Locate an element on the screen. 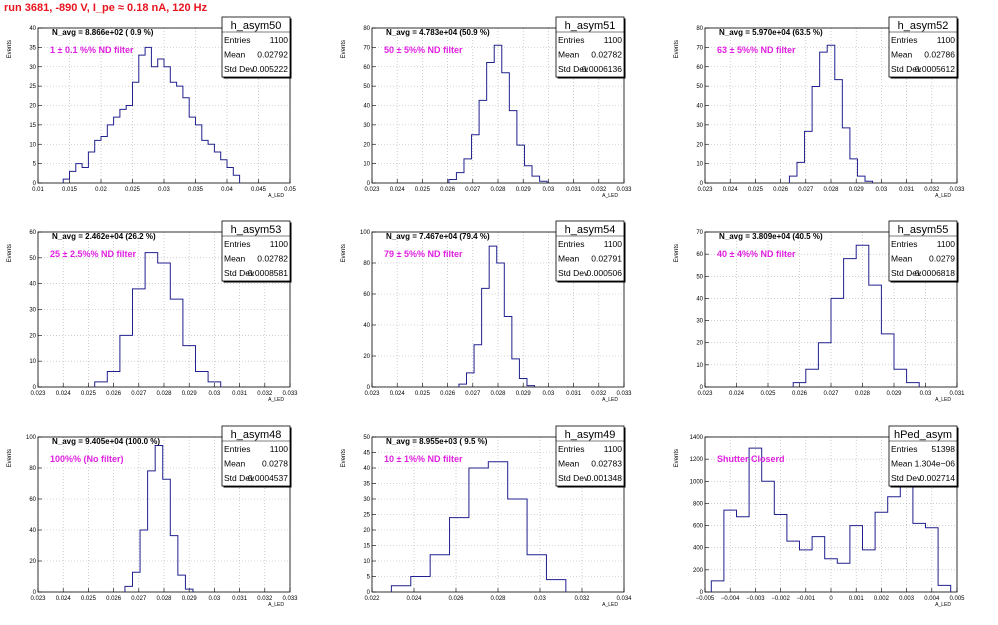 The width and height of the screenshot is (998, 625). y-tick-label: 0 is located at coordinates (35, 388).